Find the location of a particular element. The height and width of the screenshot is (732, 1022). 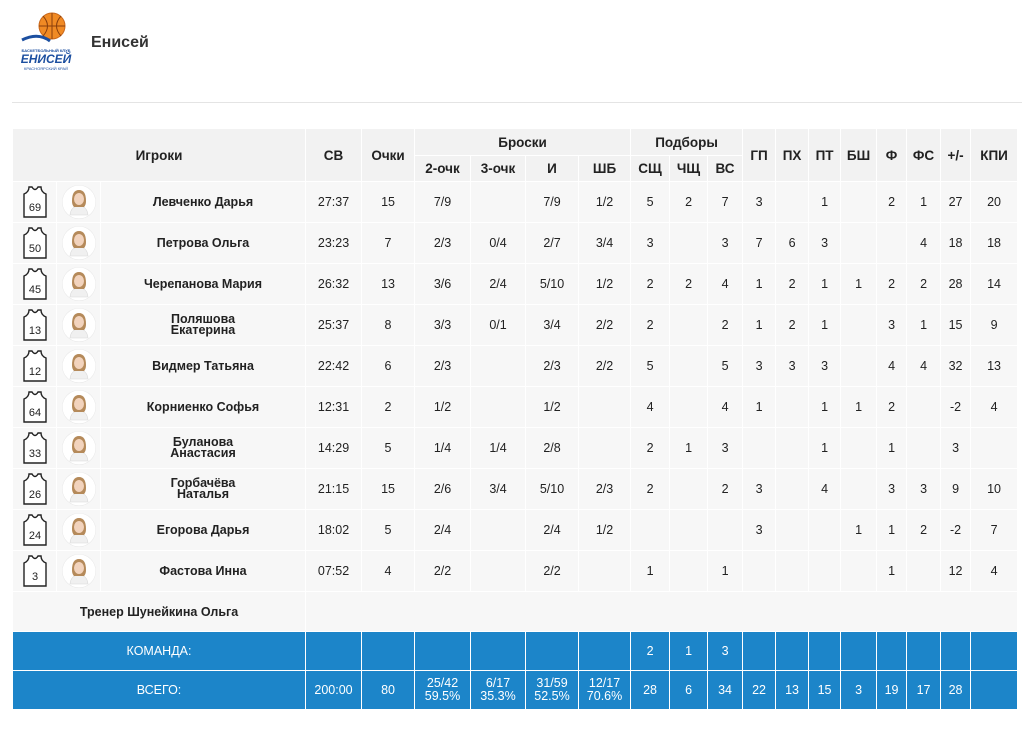

header-turnovers: ПХ is located at coordinates (792, 155).